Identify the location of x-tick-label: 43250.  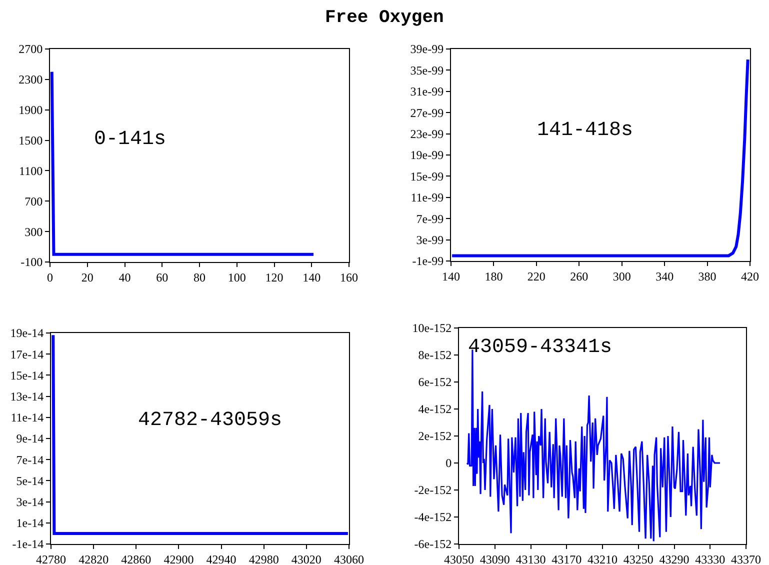
(638, 558).